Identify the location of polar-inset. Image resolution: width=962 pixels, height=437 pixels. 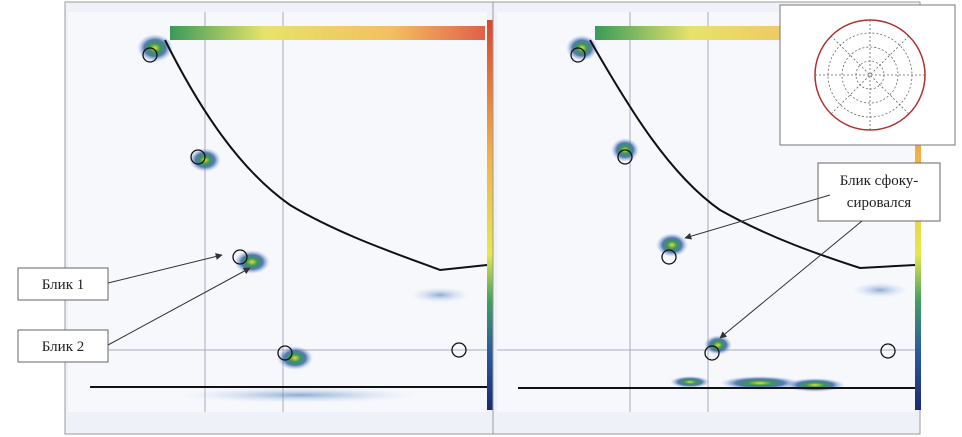
(867, 75).